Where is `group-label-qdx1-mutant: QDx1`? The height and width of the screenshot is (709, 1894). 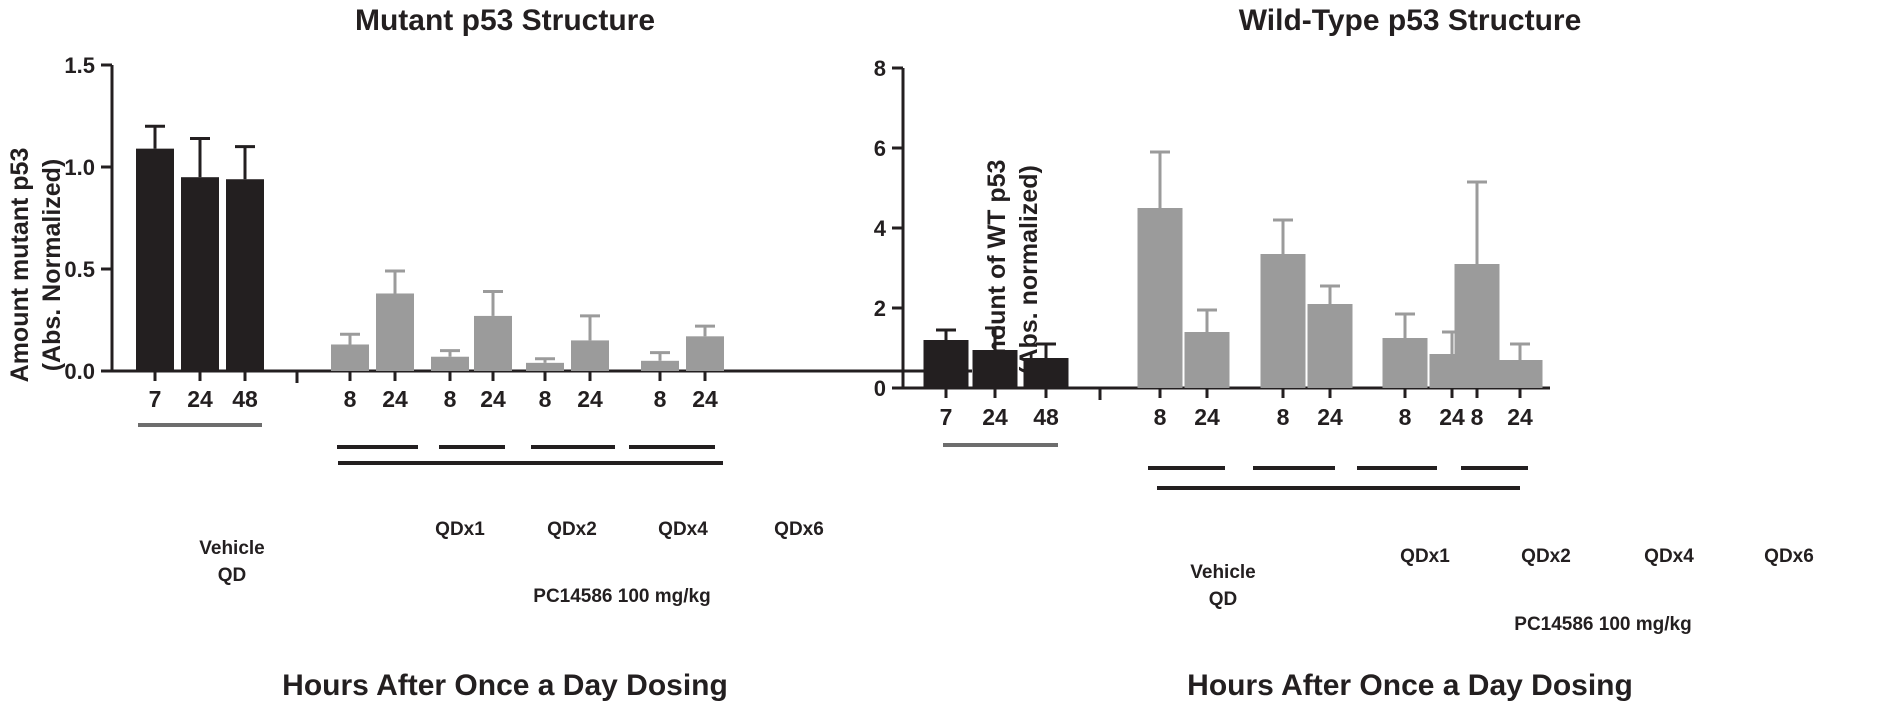 group-label-qdx1-mutant: QDx1 is located at coordinates (460, 529).